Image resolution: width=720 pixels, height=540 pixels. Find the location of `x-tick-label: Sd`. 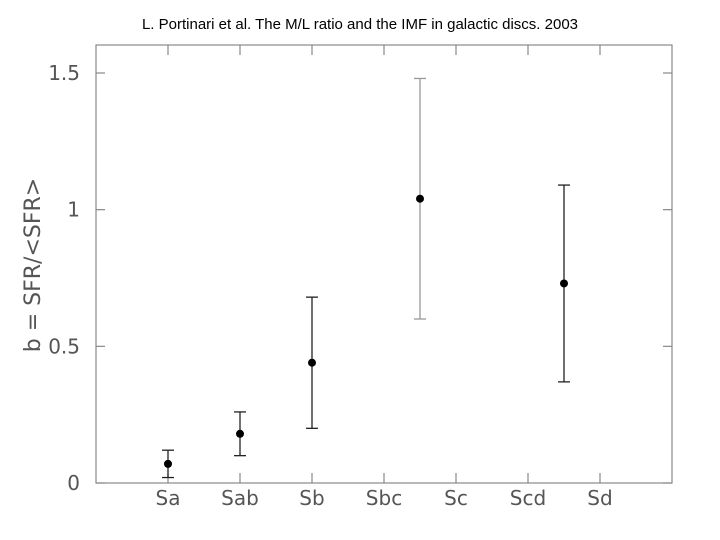

x-tick-label: Sd is located at coordinates (599, 498).